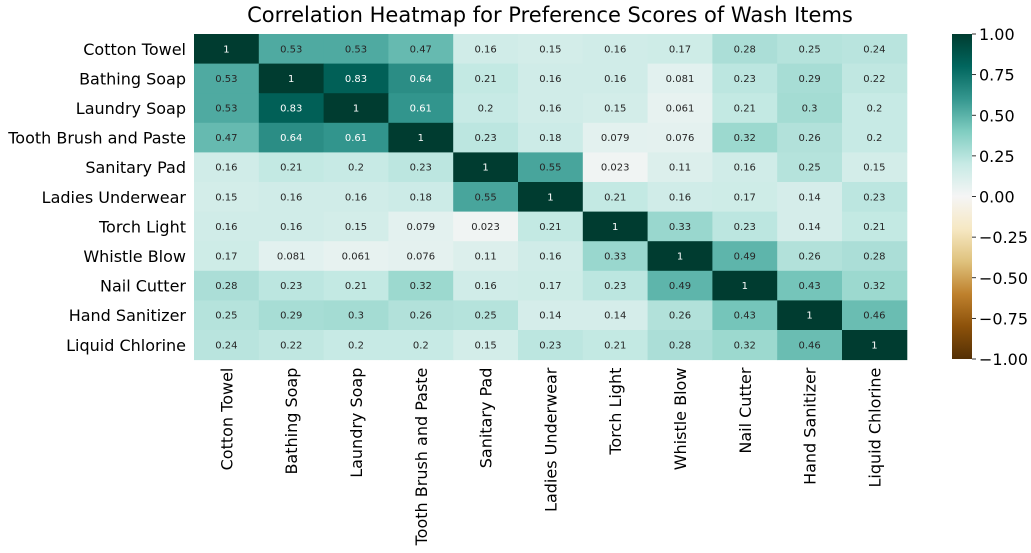  Describe the element at coordinates (680, 49) in the screenshot. I see `cell-value-label: 0.17` at that location.